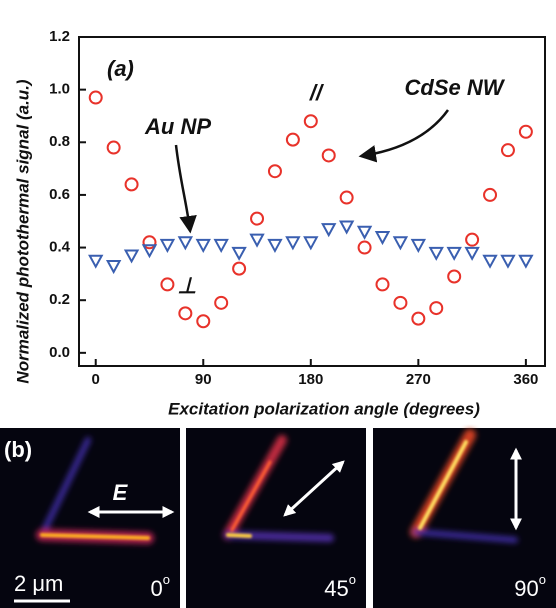  Describe the element at coordinates (59, 194) in the screenshot. I see `y-tick-label: 0.6` at that location.